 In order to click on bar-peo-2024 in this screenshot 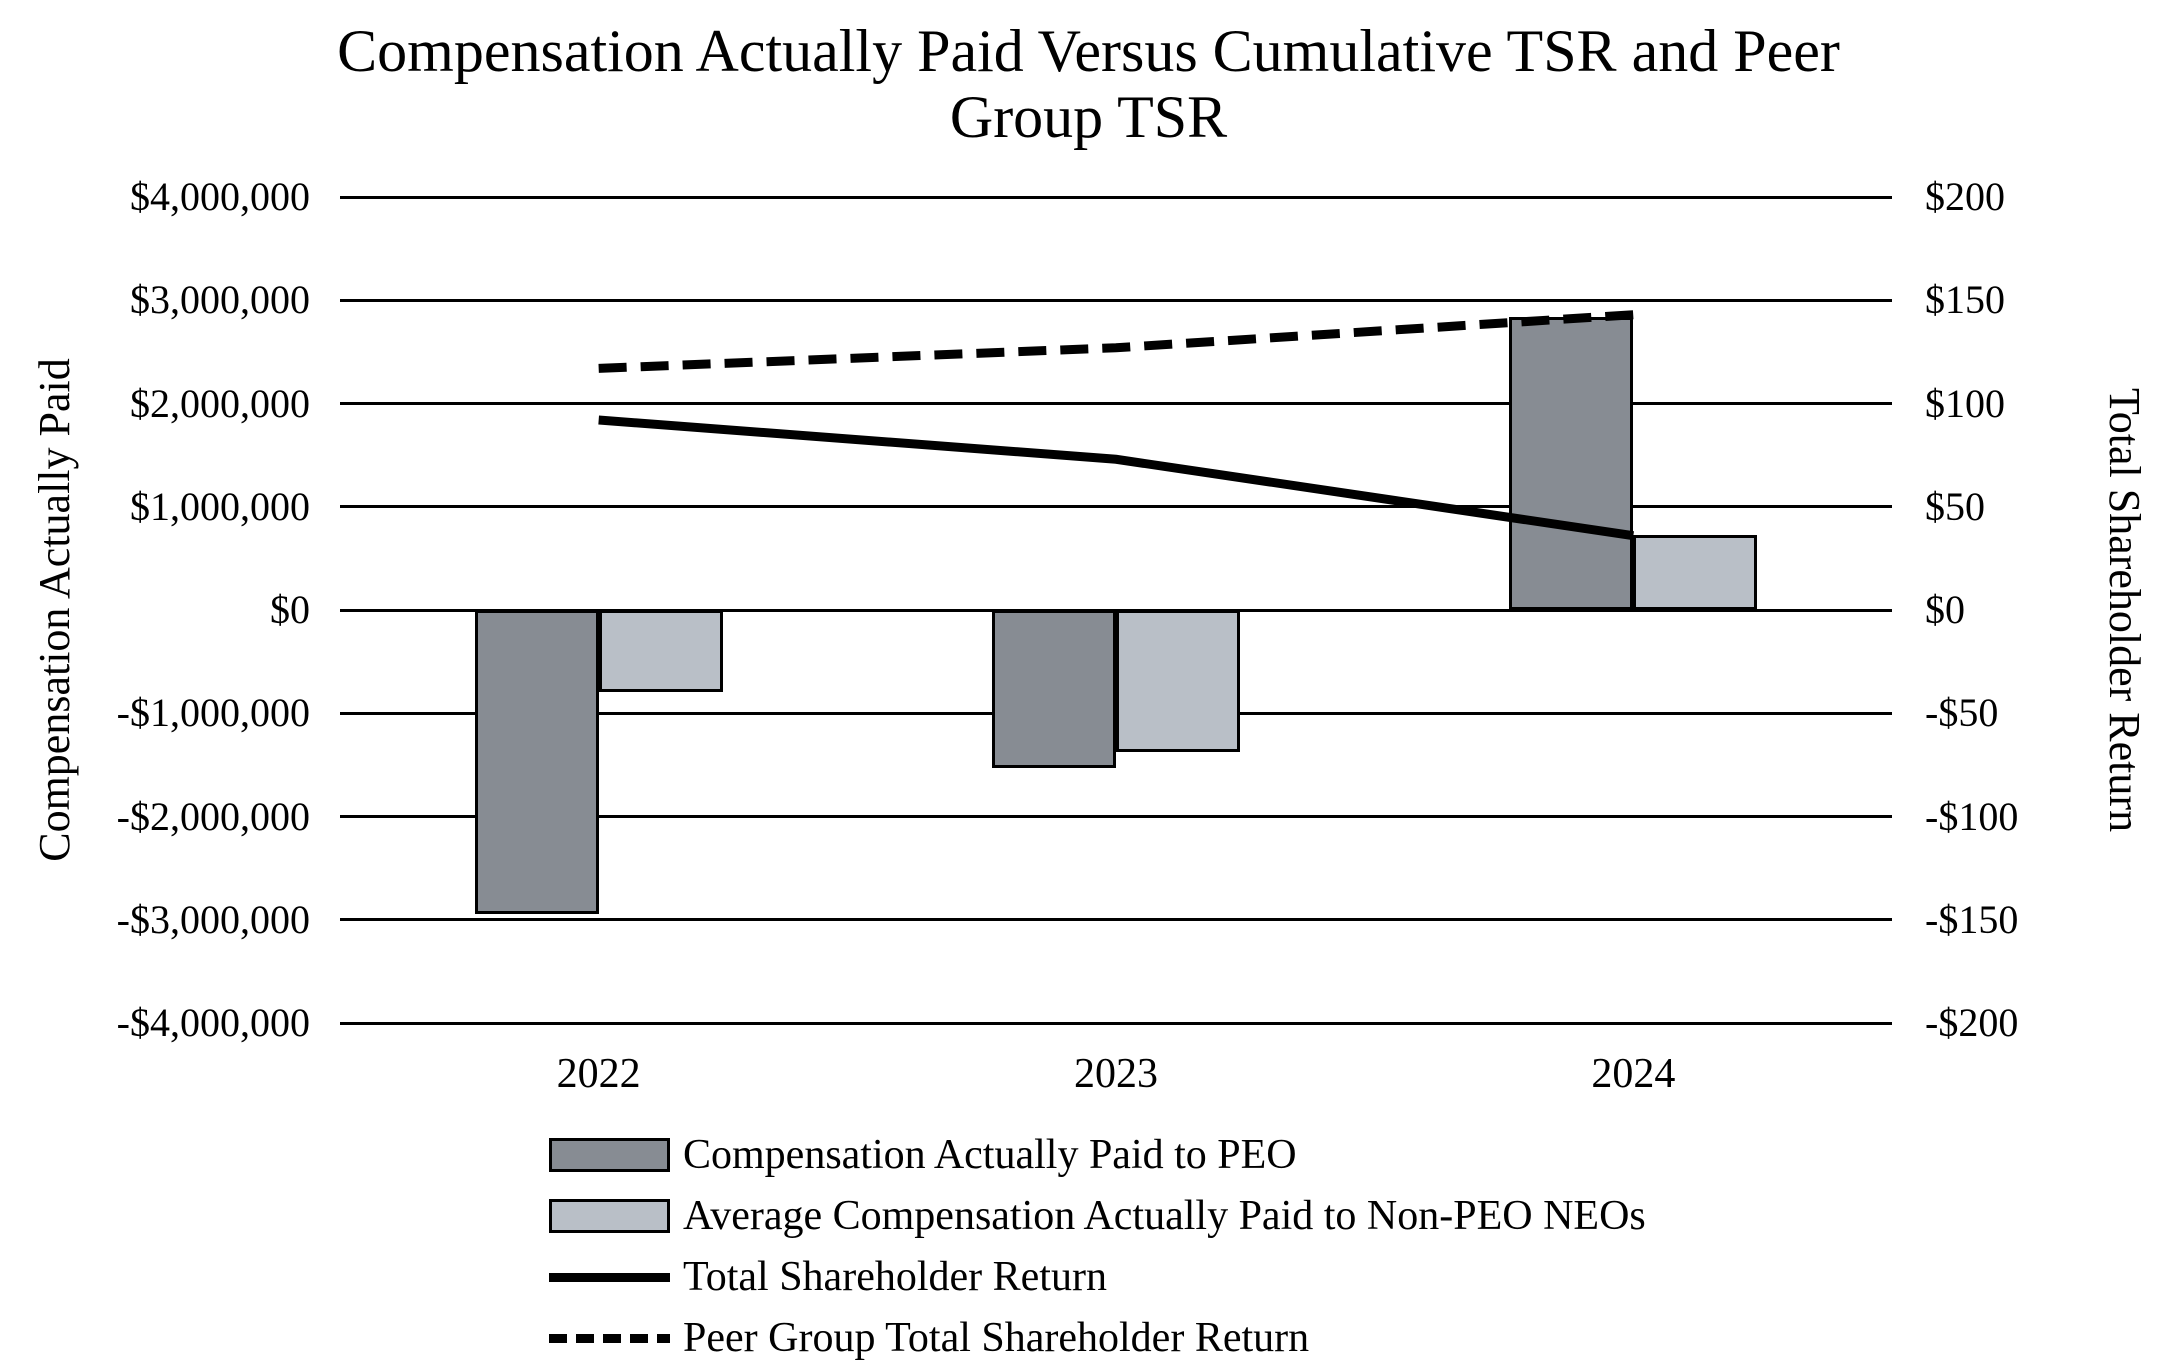, I will do `click(1571, 463)`.